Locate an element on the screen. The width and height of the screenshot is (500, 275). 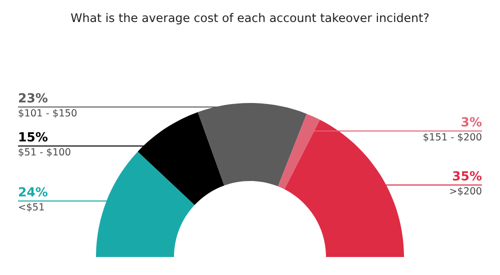
slice-label: $101 - $150 is located at coordinates (47, 113).